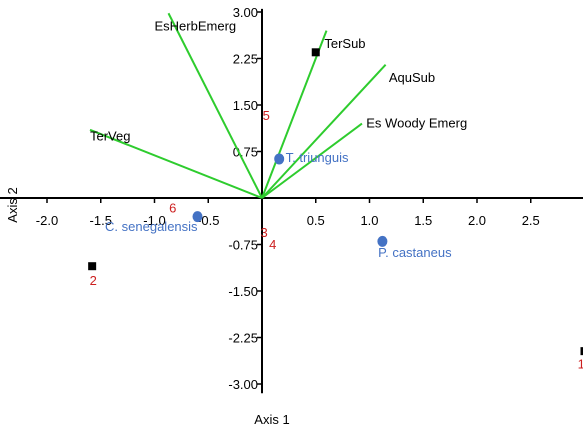 Image resolution: width=583 pixels, height=440 pixels. I want to click on x-tick-label: 1.5, so click(423, 220).